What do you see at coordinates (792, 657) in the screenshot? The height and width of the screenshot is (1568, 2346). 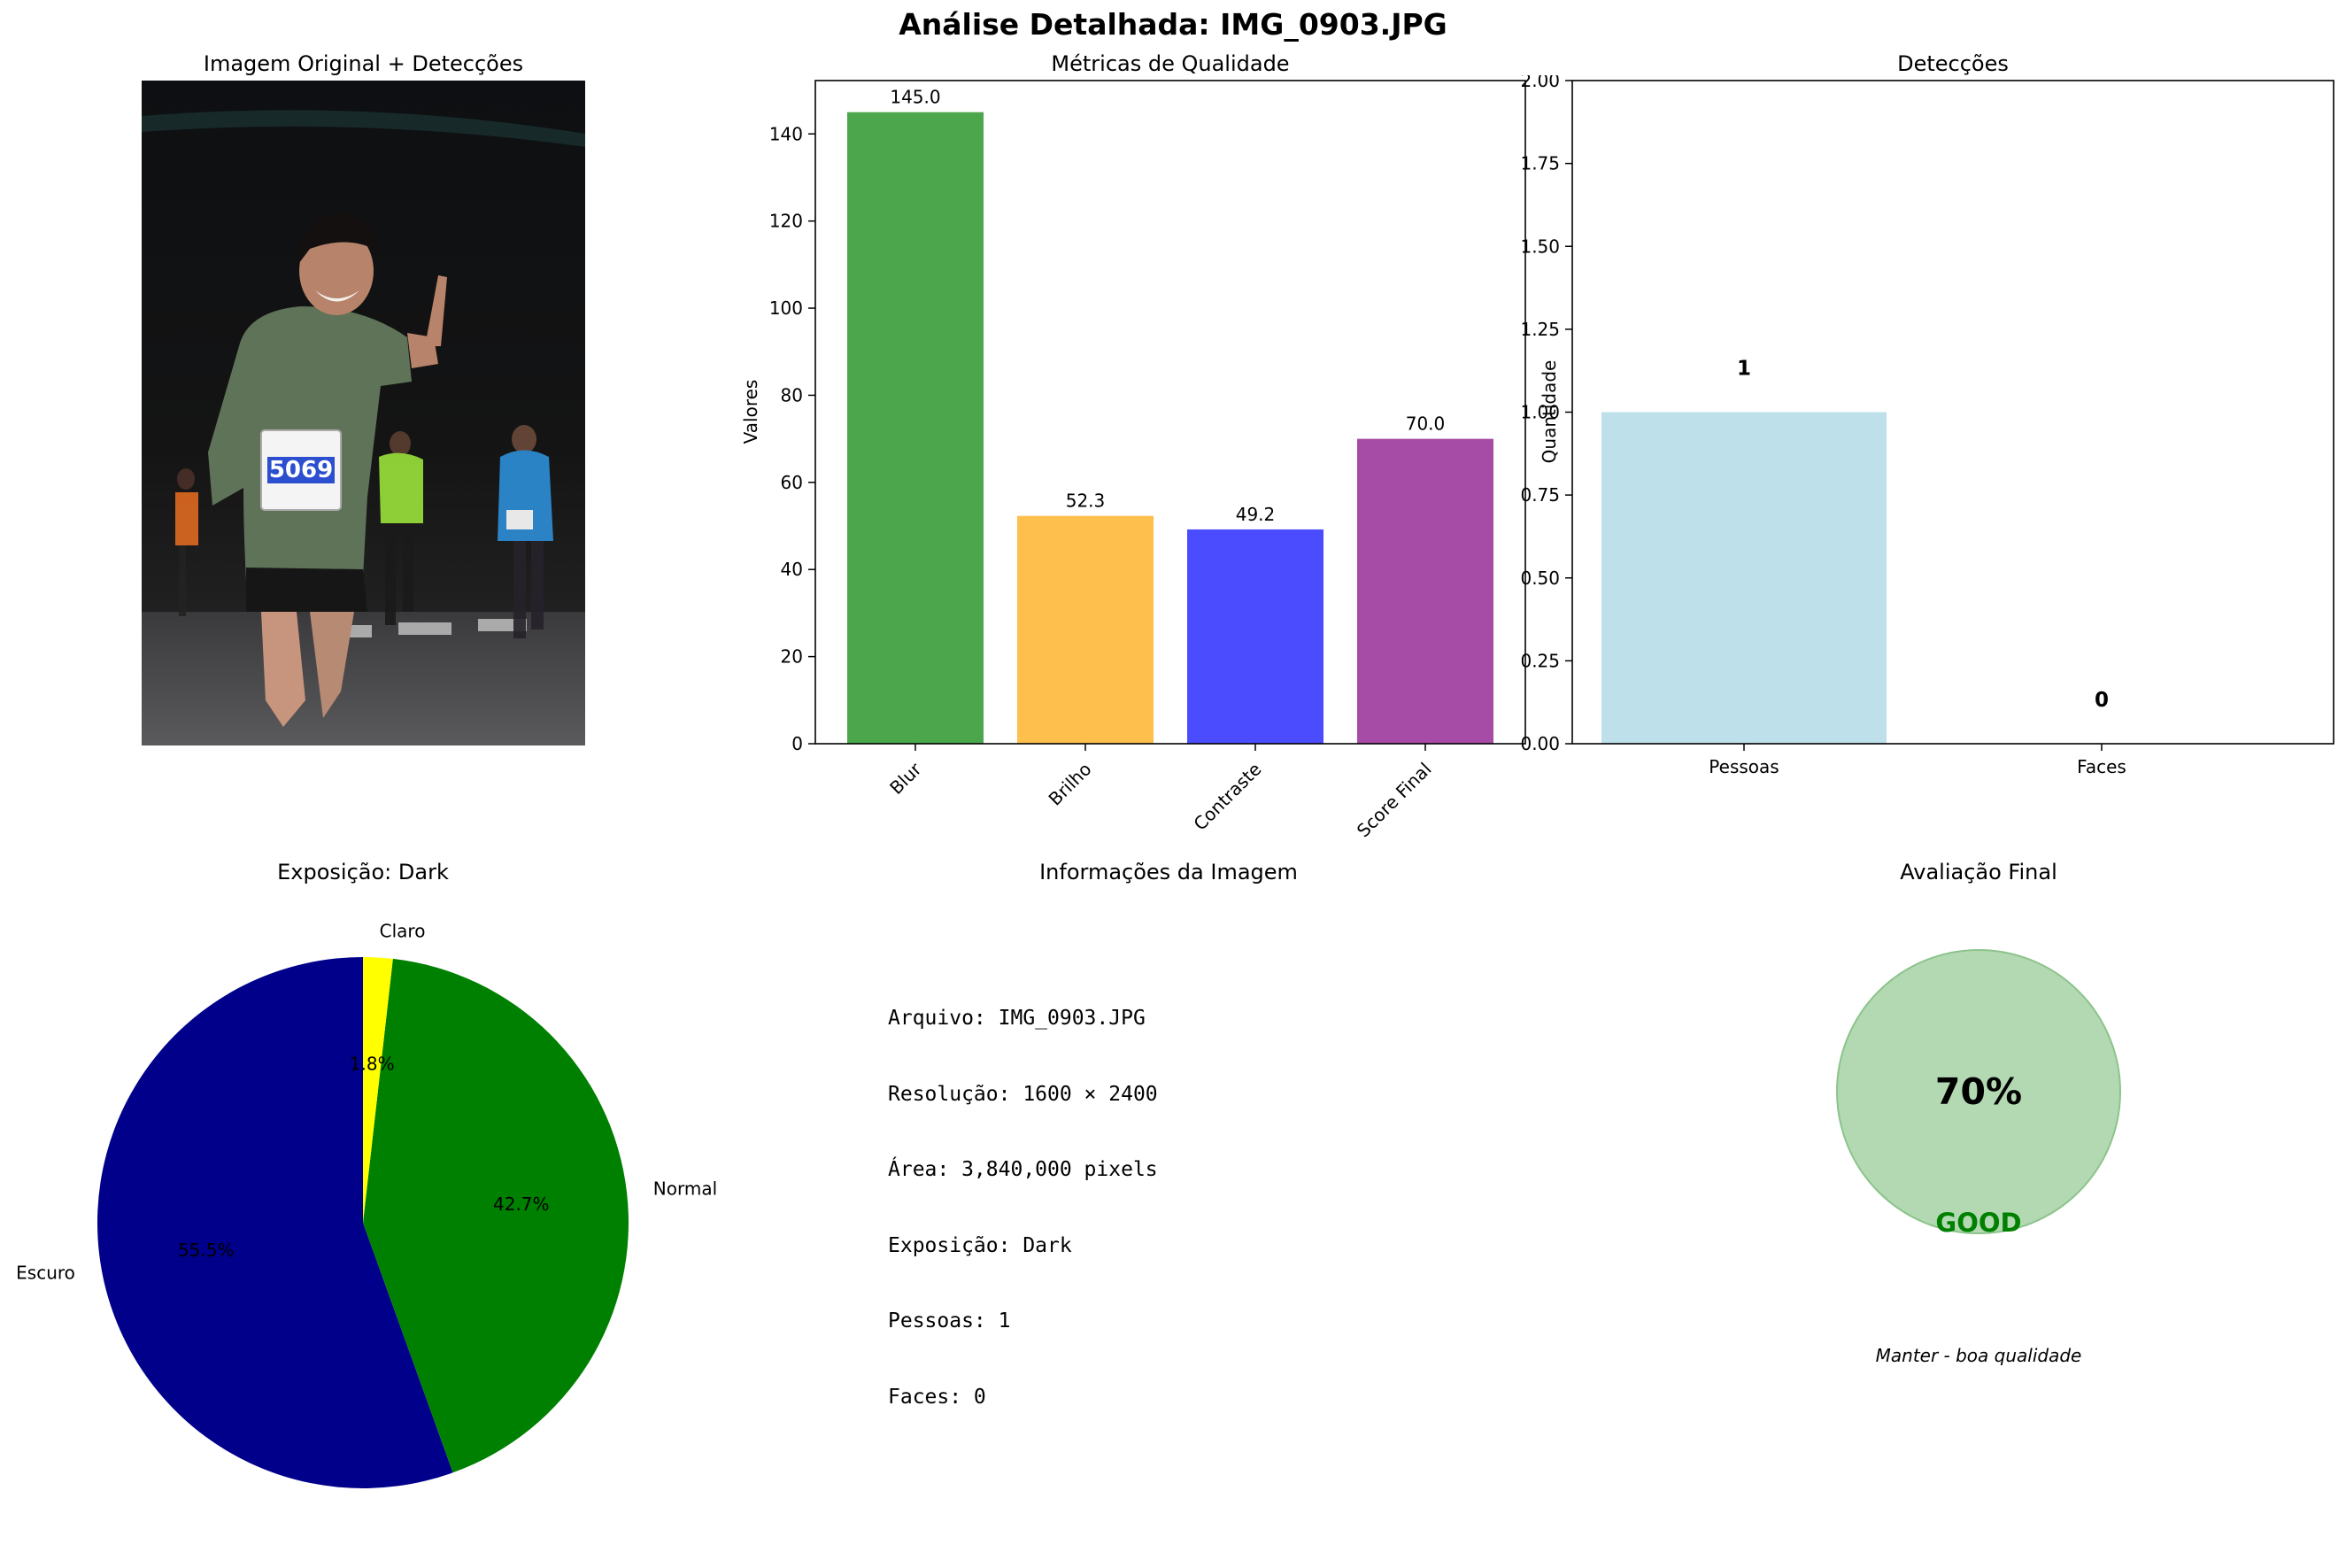 I see `quality-y-tick-label-1: 20` at bounding box center [792, 657].